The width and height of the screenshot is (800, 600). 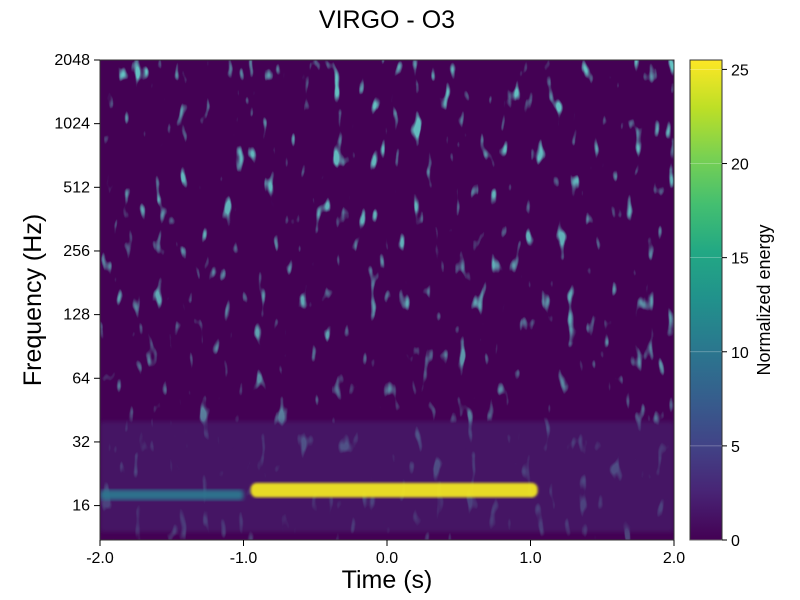 What do you see at coordinates (387, 580) in the screenshot?
I see `x-axis-label: Time (s)` at bounding box center [387, 580].